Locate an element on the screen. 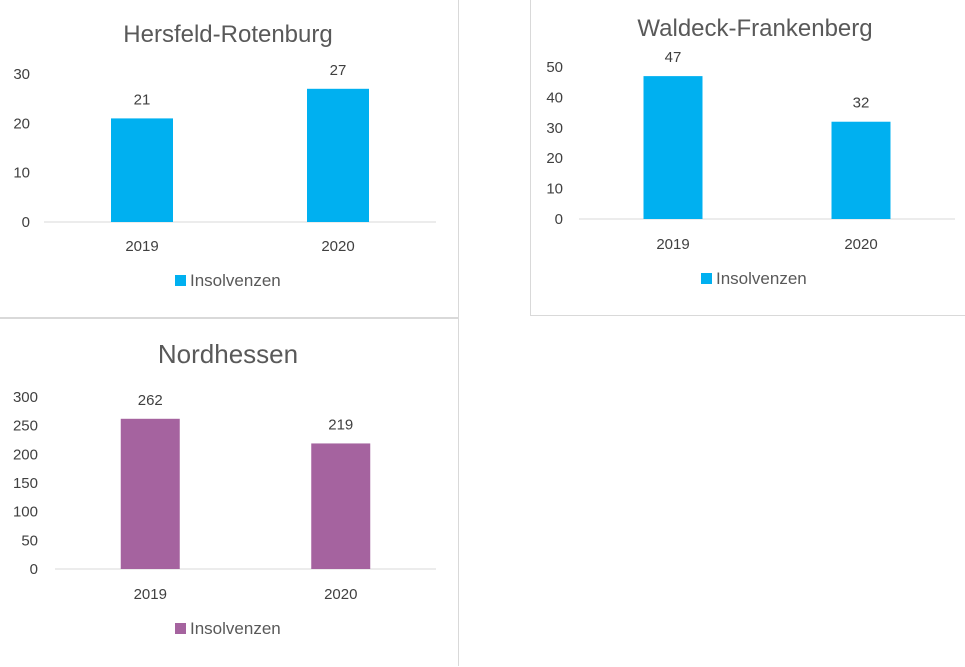 The image size is (965, 667). data-label: 32 is located at coordinates (861, 103).